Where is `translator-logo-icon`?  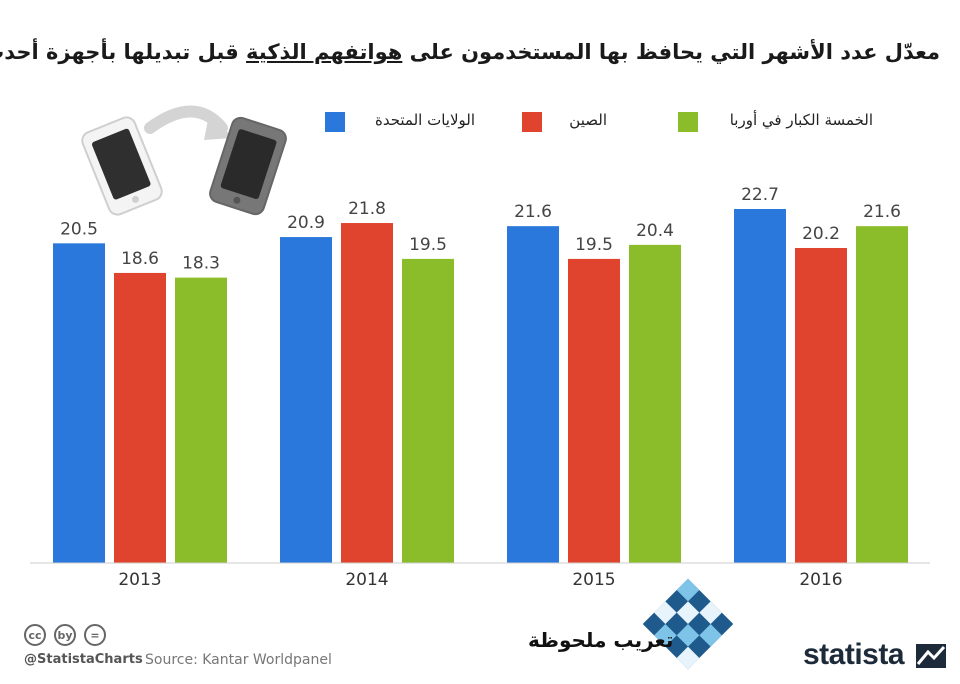 translator-logo-icon is located at coordinates (688, 624).